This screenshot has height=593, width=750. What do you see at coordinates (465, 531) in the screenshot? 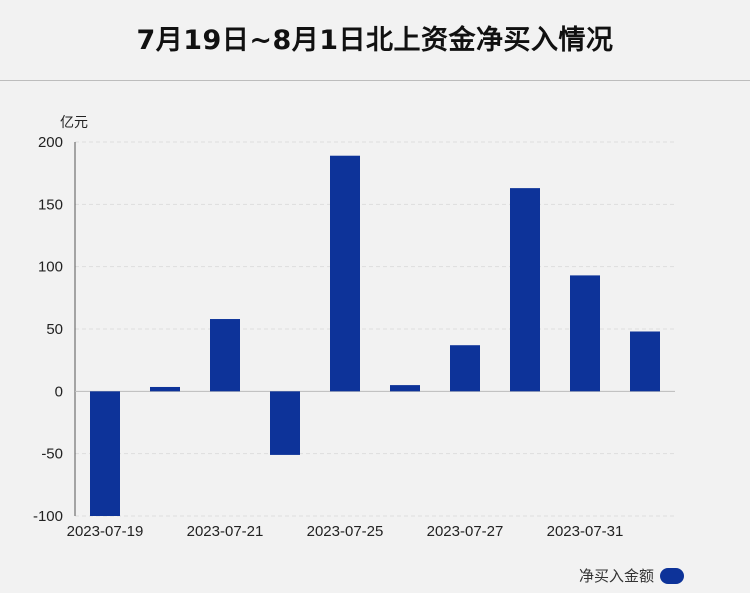
I see `x-tick-label: 2023-07-27` at bounding box center [465, 531].